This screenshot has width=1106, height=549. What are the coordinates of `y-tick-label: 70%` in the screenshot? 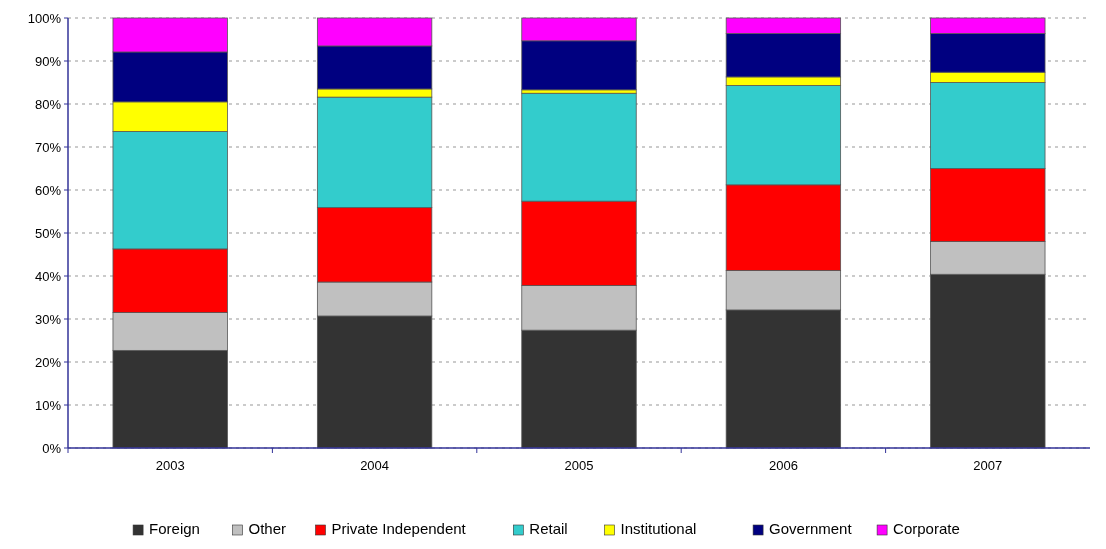 It's located at (48, 147).